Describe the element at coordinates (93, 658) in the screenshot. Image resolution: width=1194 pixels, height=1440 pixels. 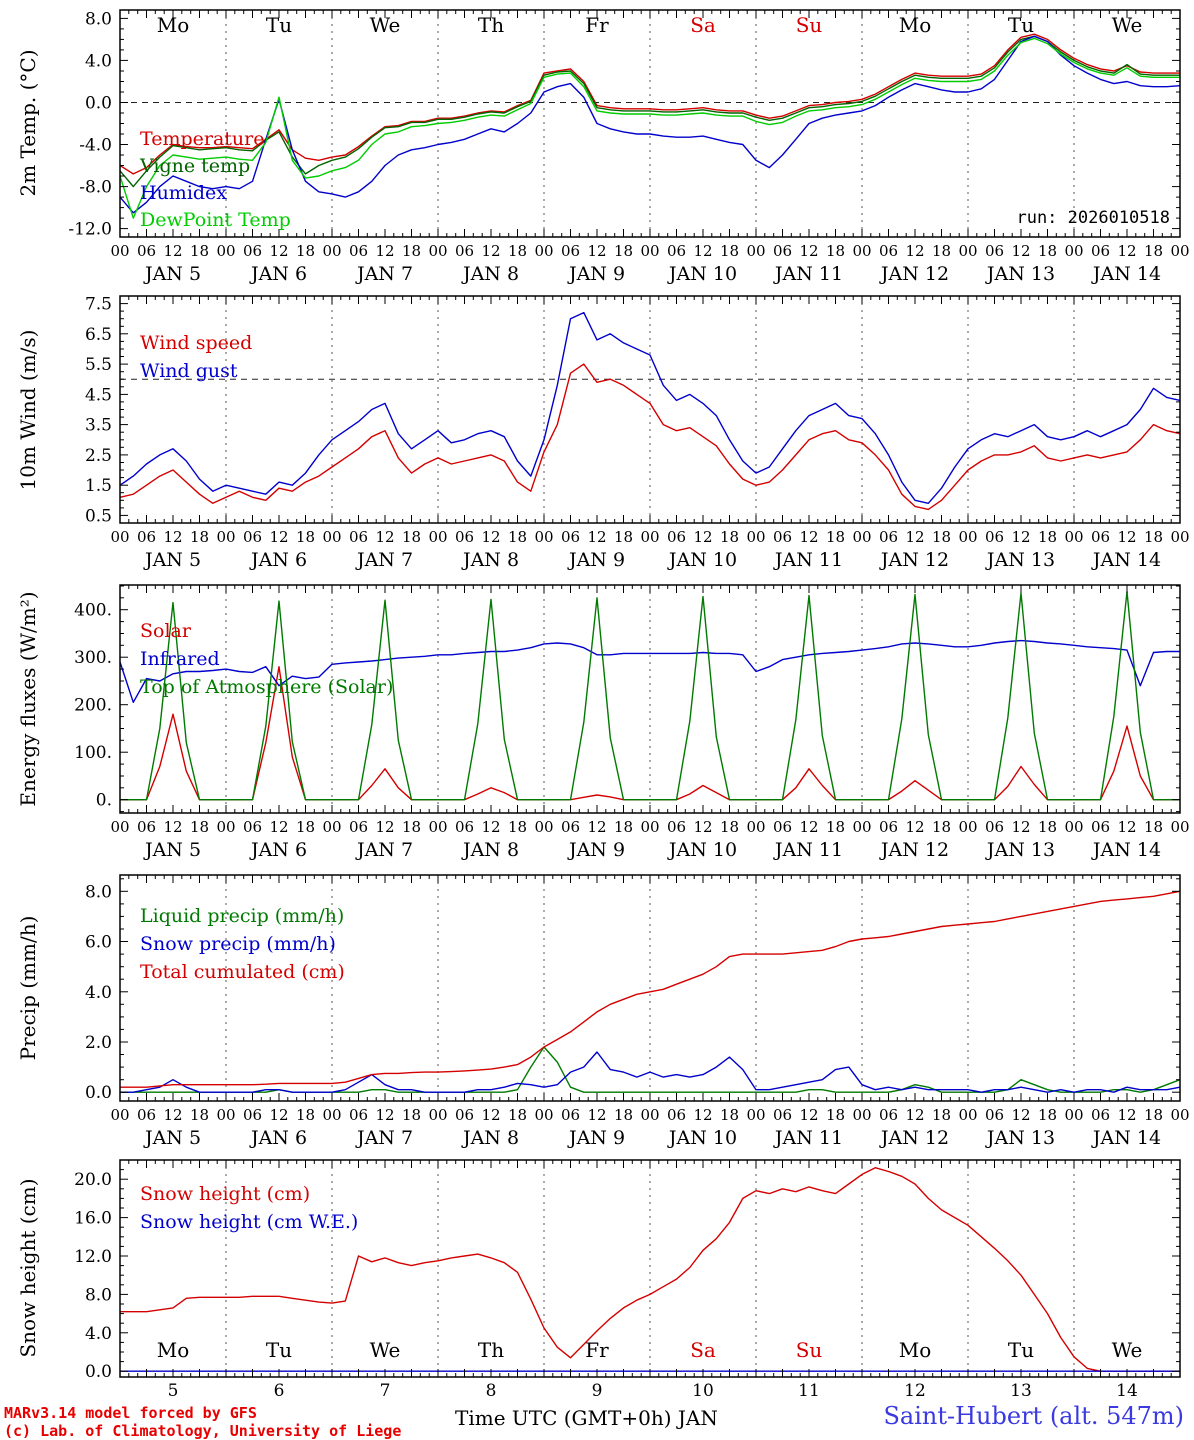
I see `chart-text: 300.` at that location.